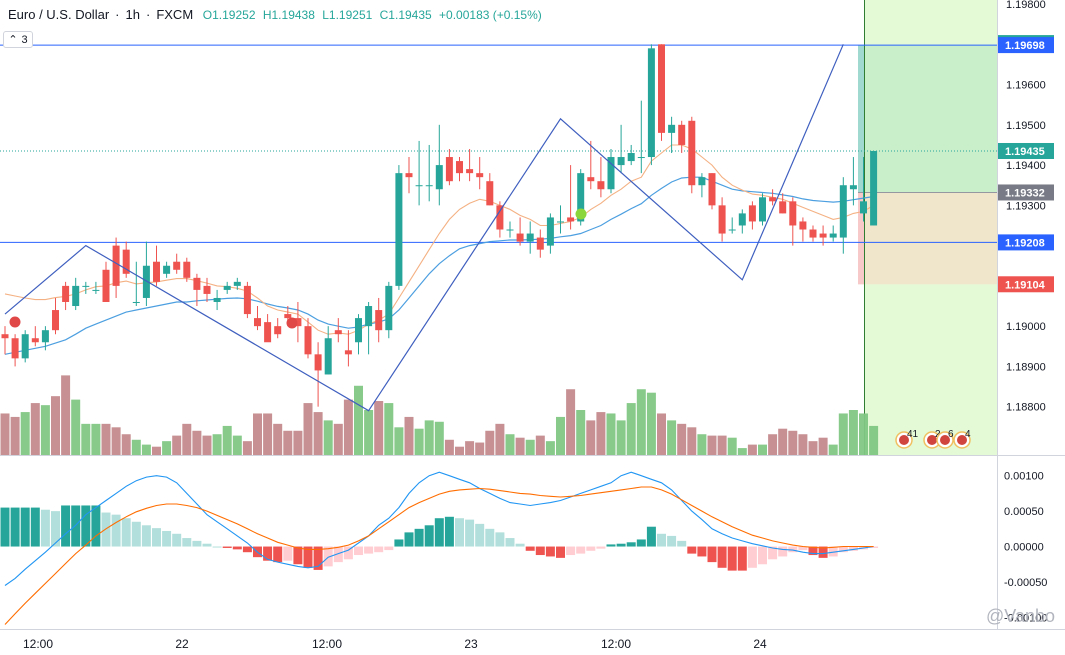 Image resolution: width=1065 pixels, height=655 pixels. What do you see at coordinates (1024, 548) in the screenshot?
I see `macd-tick-label: 0.00000` at bounding box center [1024, 548].